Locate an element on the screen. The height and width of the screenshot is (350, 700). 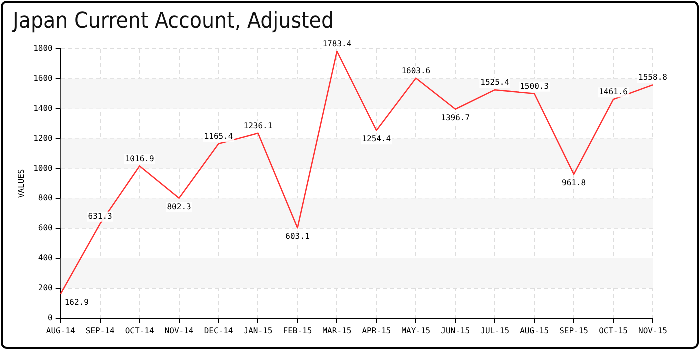
x-tick-label: AUG-15 is located at coordinates (535, 331).